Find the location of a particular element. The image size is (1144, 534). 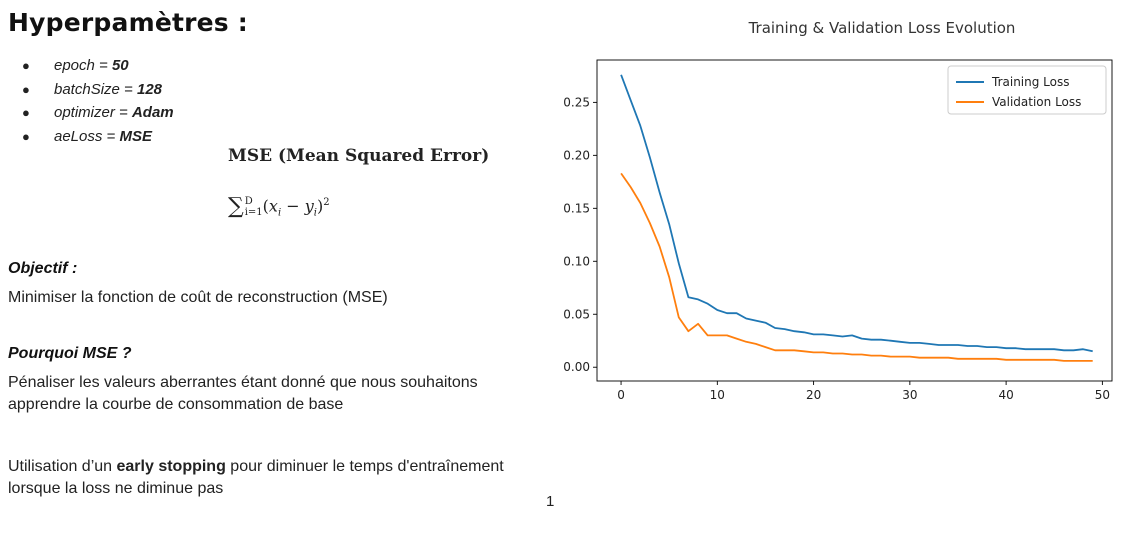

hyperparameter-item: ● epoch = 50 is located at coordinates (98, 66).